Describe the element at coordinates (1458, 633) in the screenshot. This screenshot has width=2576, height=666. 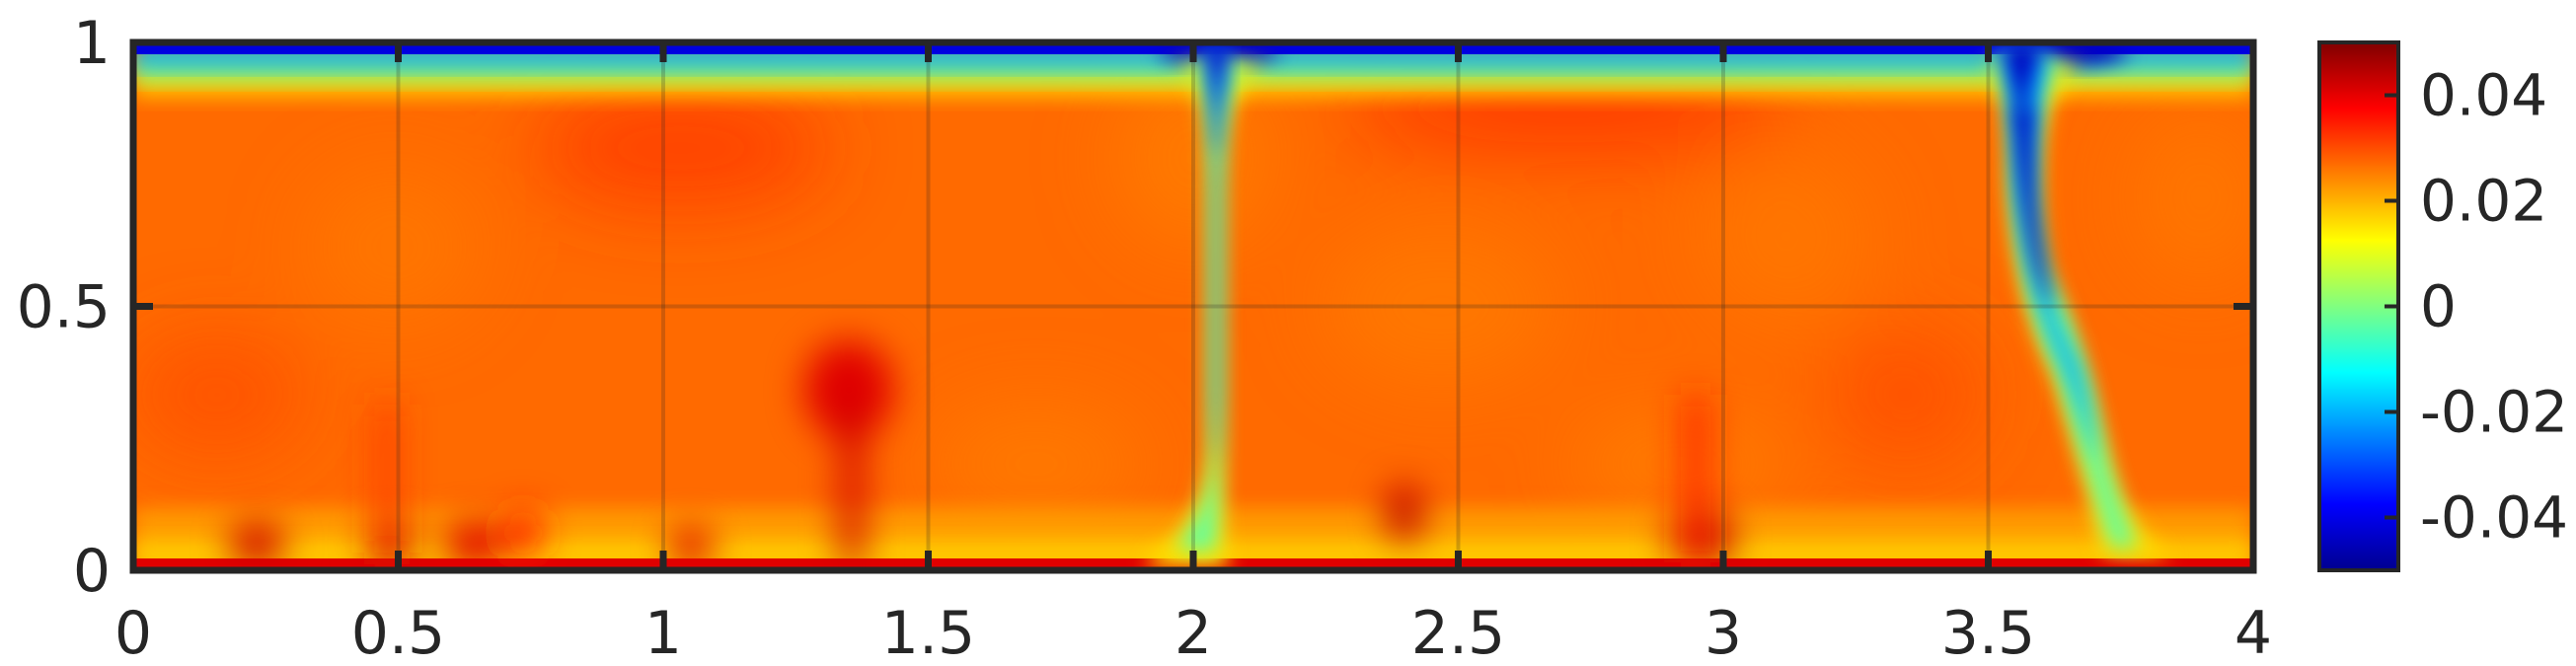
I see `x-tick-label: 2.5` at that location.